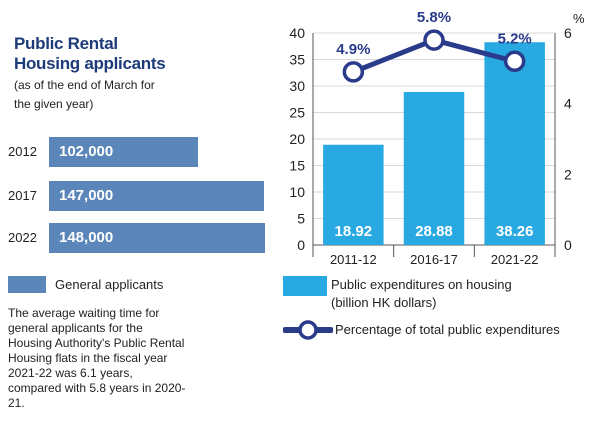 Image resolution: width=600 pixels, height=421 pixels. I want to click on bar-value-label: 38.26, so click(515, 231).